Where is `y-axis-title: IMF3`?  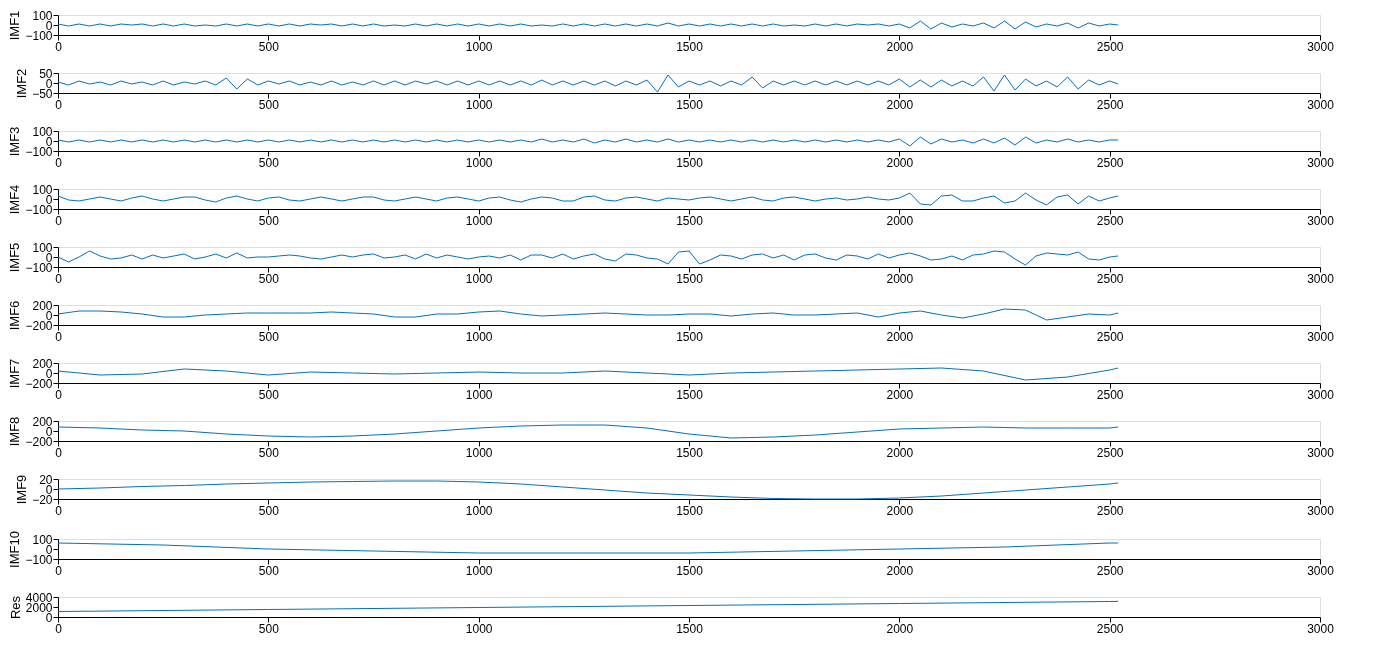
y-axis-title: IMF3 is located at coordinates (15, 141).